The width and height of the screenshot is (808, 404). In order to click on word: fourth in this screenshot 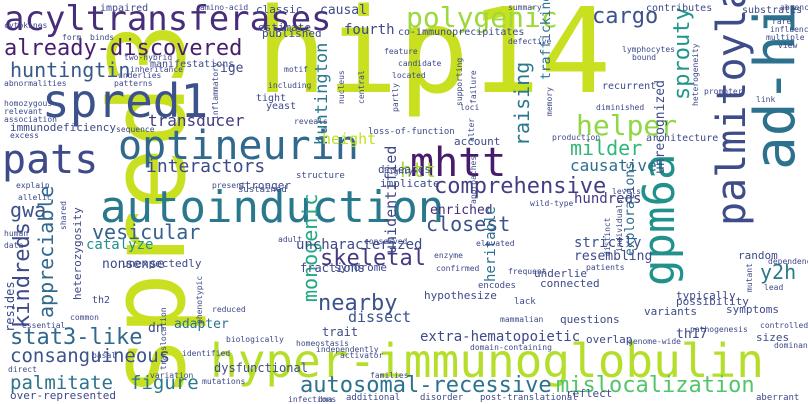, I will do `click(369, 30)`.